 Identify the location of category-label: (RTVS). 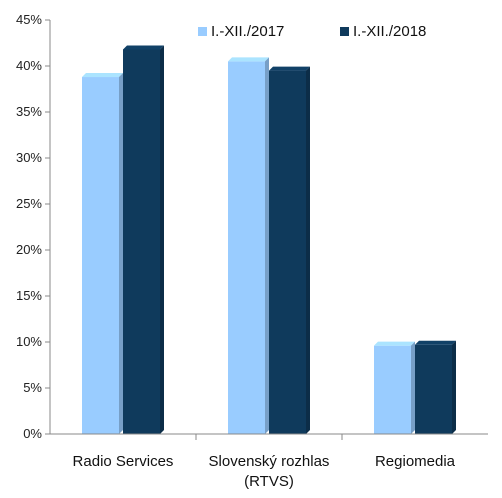
(269, 481).